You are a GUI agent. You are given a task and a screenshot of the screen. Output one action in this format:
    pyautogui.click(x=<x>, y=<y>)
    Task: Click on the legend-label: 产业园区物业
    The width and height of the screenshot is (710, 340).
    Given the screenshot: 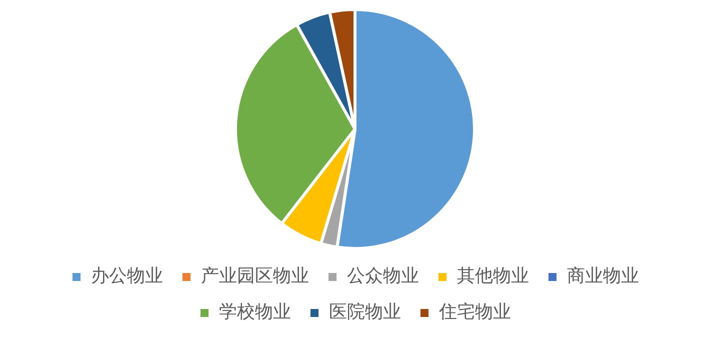 What is the action you would take?
    pyautogui.click(x=255, y=276)
    